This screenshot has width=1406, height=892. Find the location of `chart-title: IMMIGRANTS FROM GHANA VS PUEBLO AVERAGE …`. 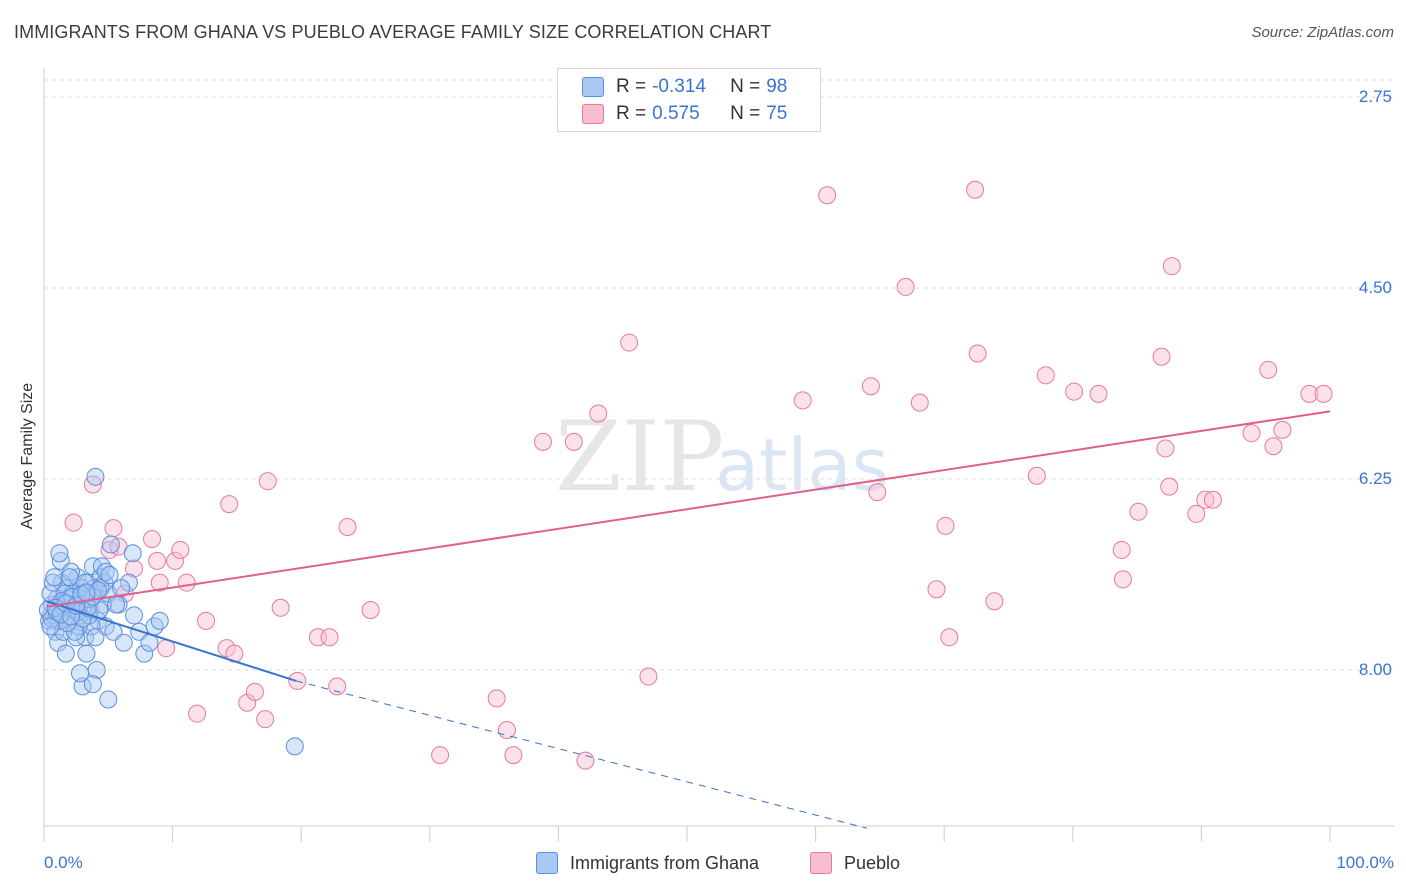

chart-title: IMMIGRANTS FROM GHANA VS PUEBLO AVERAGE … is located at coordinates (393, 32).